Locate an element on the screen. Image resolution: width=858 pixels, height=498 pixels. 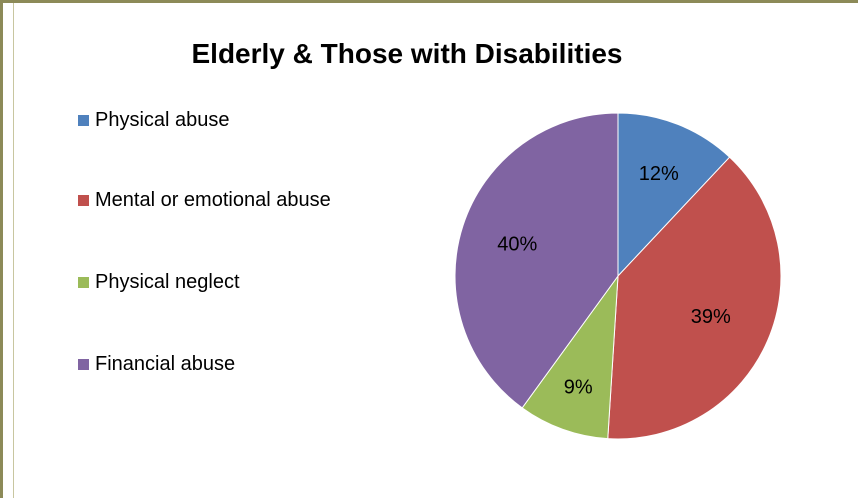
slice-label-financial-abuse: 40% is located at coordinates (517, 244).